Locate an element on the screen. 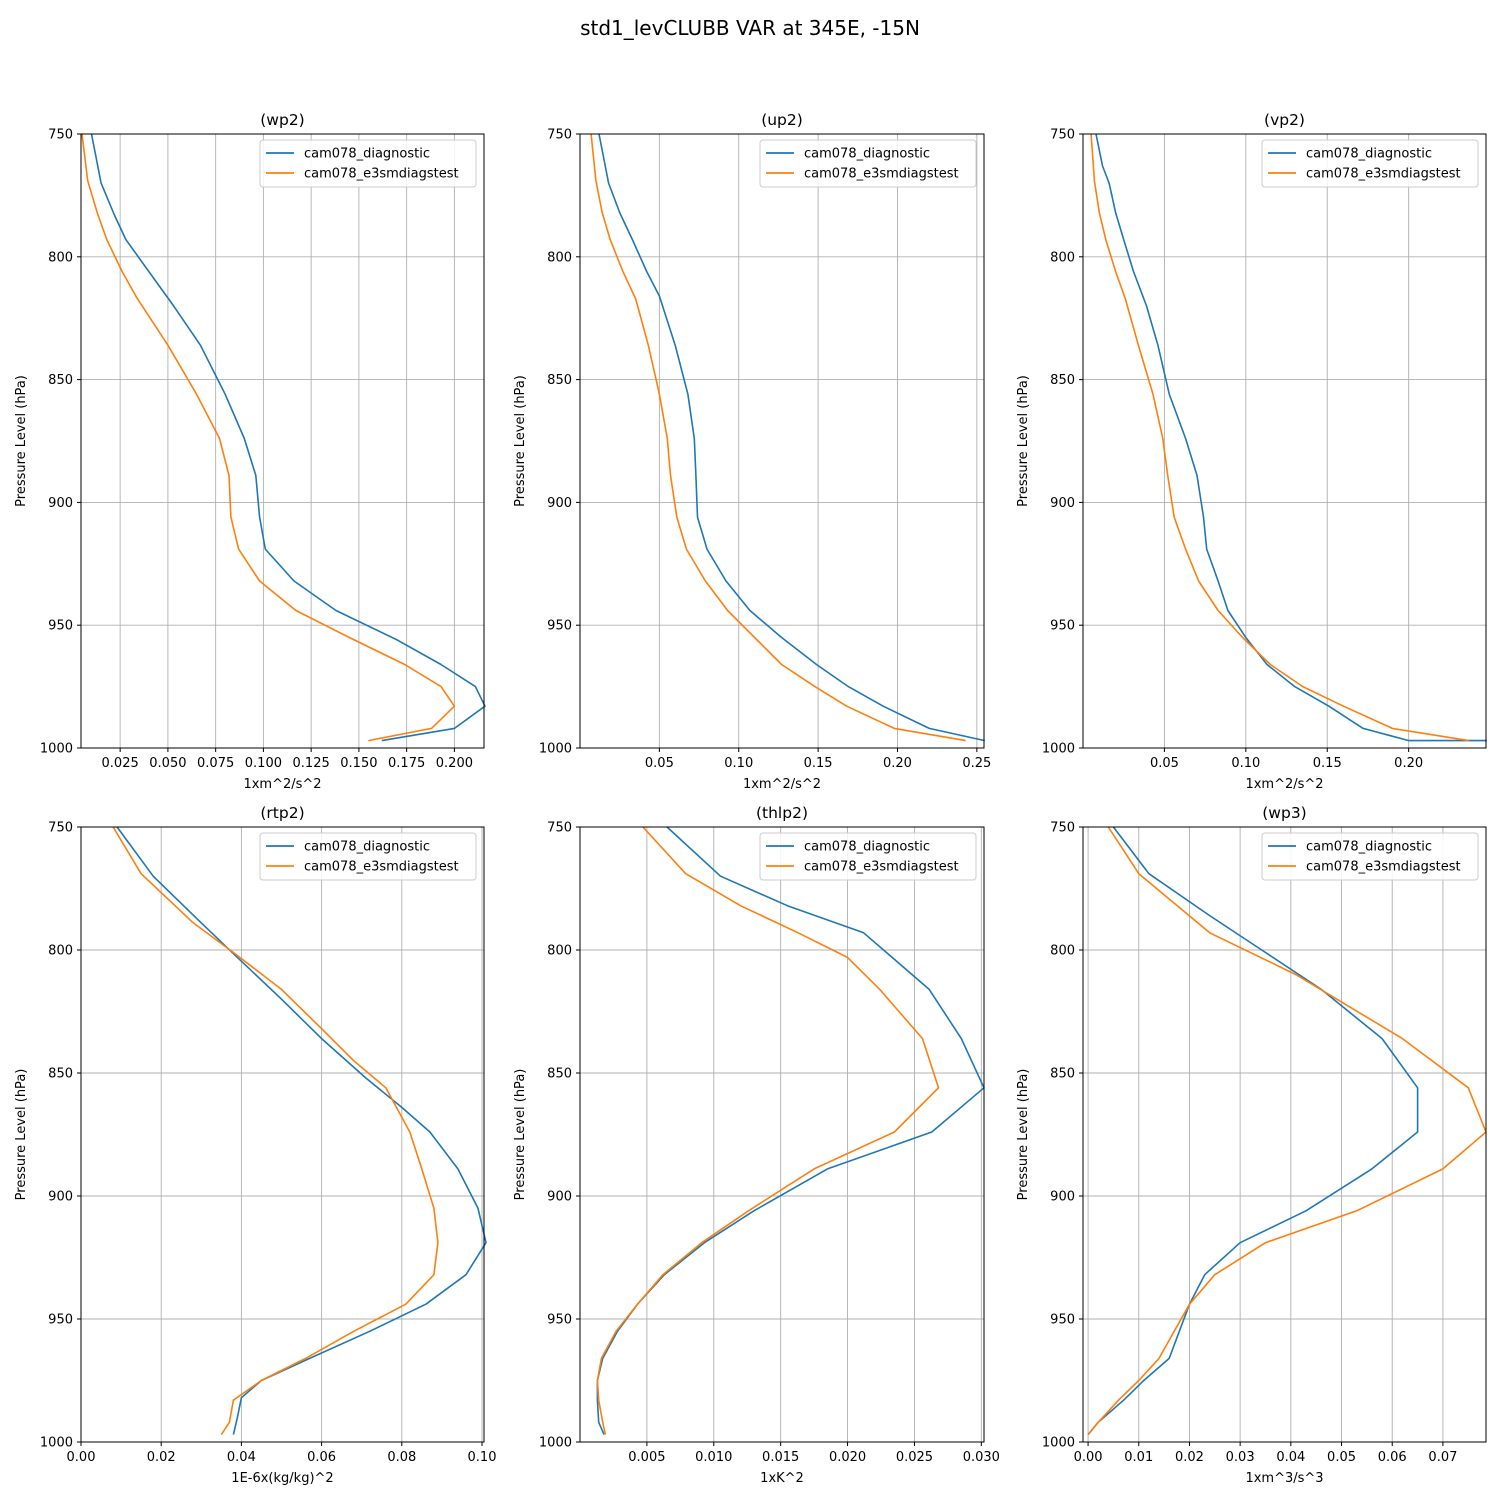 This screenshot has width=1500, height=1500. x-tick-label: 0.08 is located at coordinates (401, 1457).